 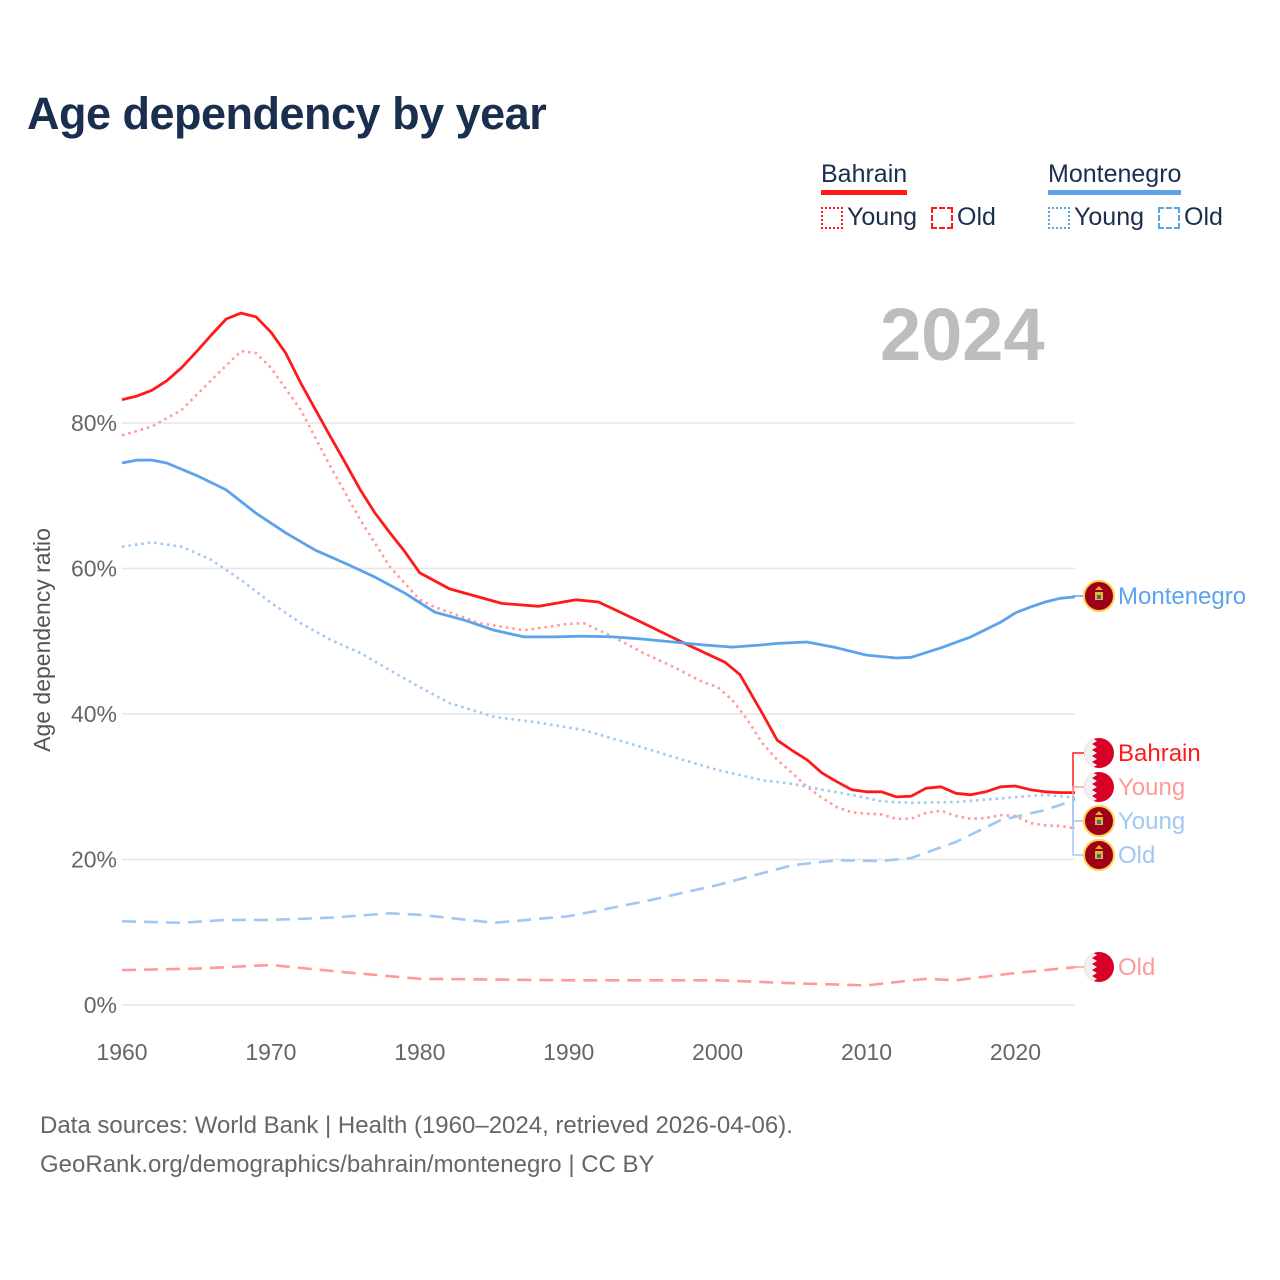 What do you see at coordinates (100, 1005) in the screenshot?
I see `y-tick-label: 0%` at bounding box center [100, 1005].